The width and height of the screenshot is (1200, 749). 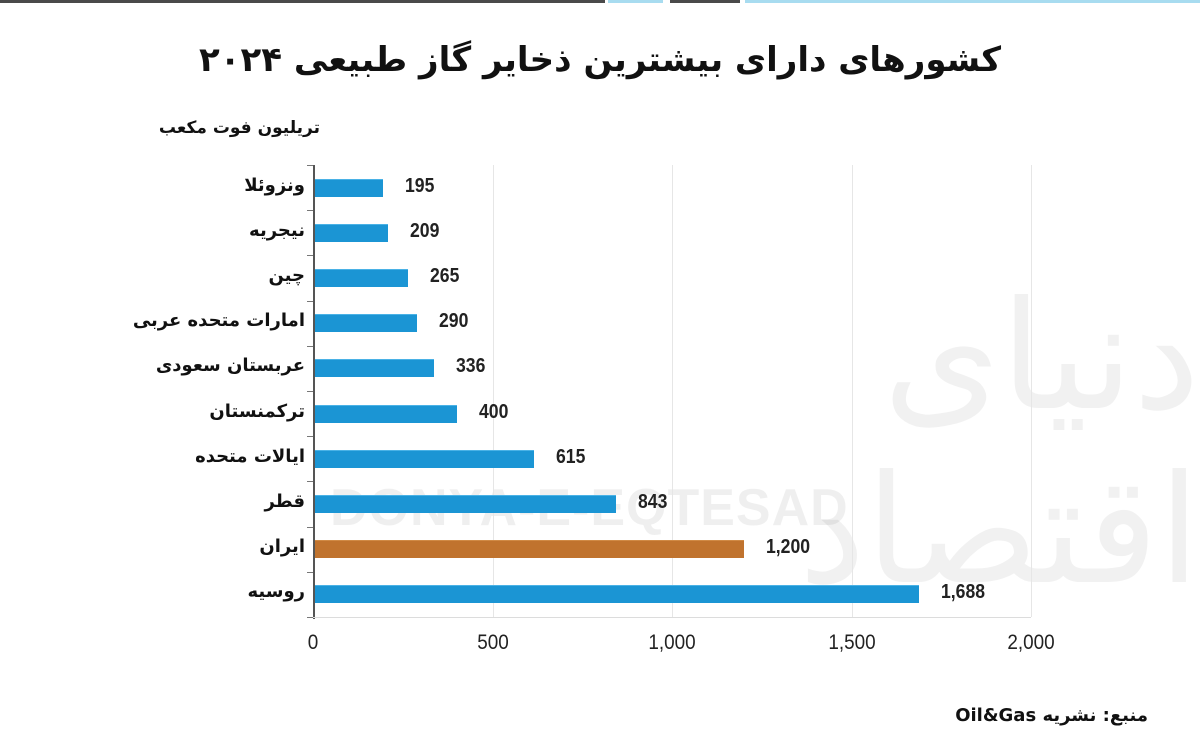 What do you see at coordinates (492, 642) in the screenshot?
I see `x-tick-label: 500` at bounding box center [492, 642].